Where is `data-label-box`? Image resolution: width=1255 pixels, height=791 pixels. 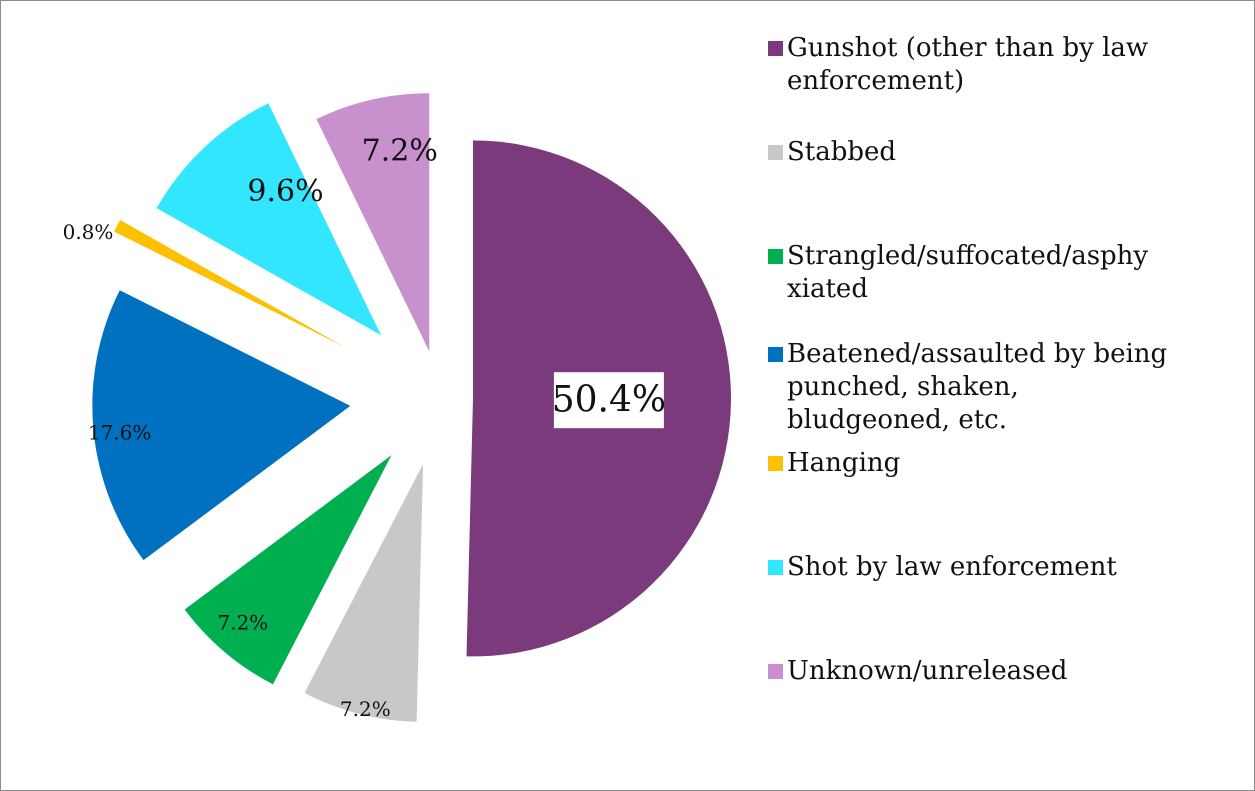 data-label-box is located at coordinates (608, 400).